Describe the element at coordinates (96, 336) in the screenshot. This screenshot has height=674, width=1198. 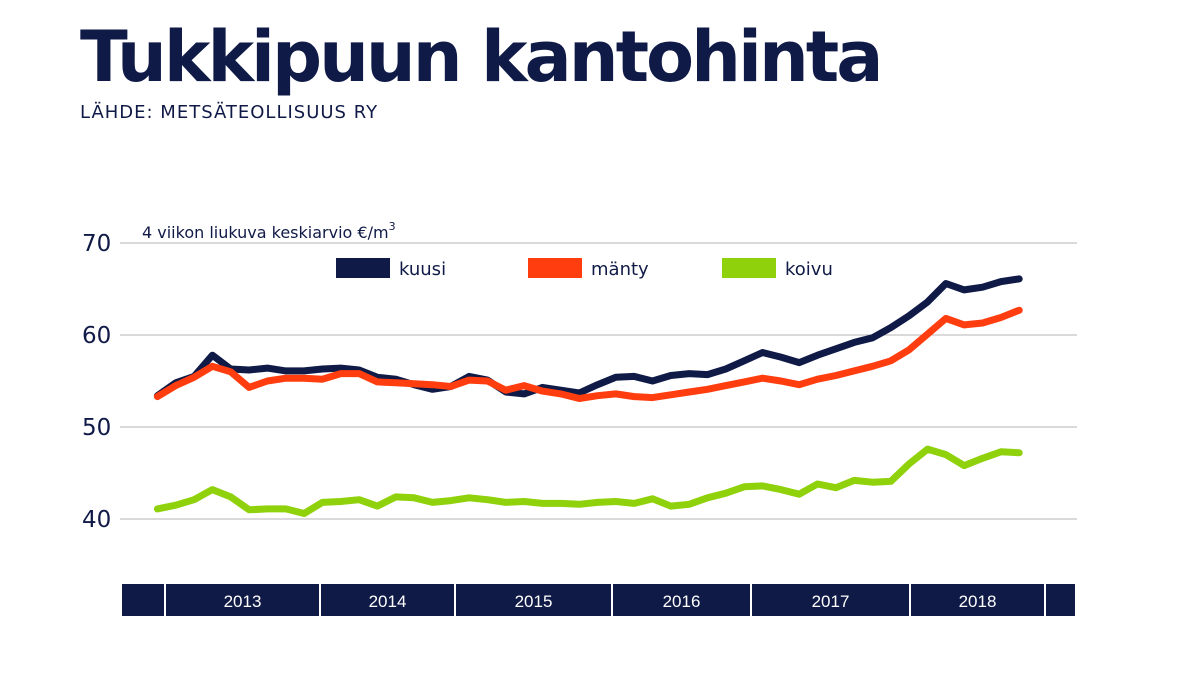
I see `y-tick-label-60: 60` at that location.